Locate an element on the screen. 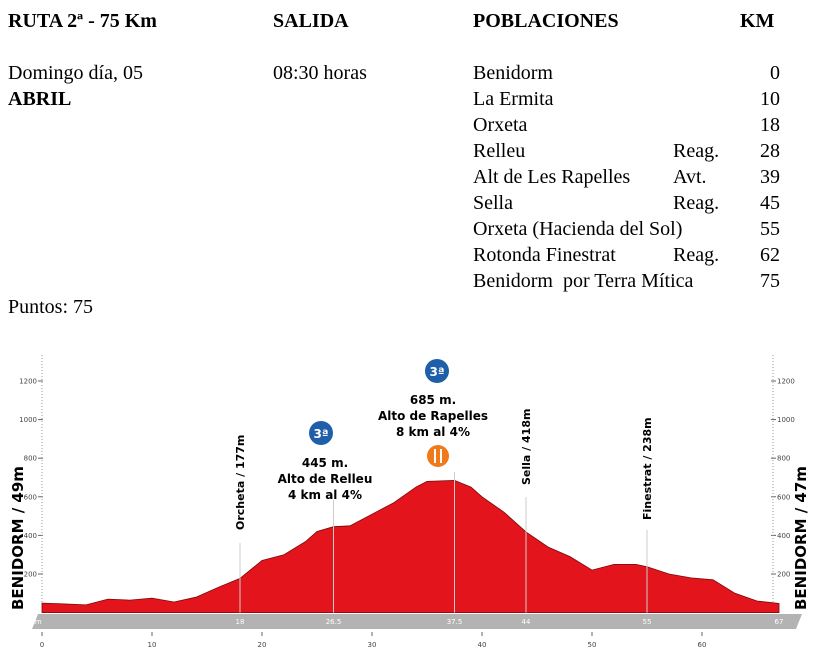  town-km: 55 is located at coordinates (770, 229).